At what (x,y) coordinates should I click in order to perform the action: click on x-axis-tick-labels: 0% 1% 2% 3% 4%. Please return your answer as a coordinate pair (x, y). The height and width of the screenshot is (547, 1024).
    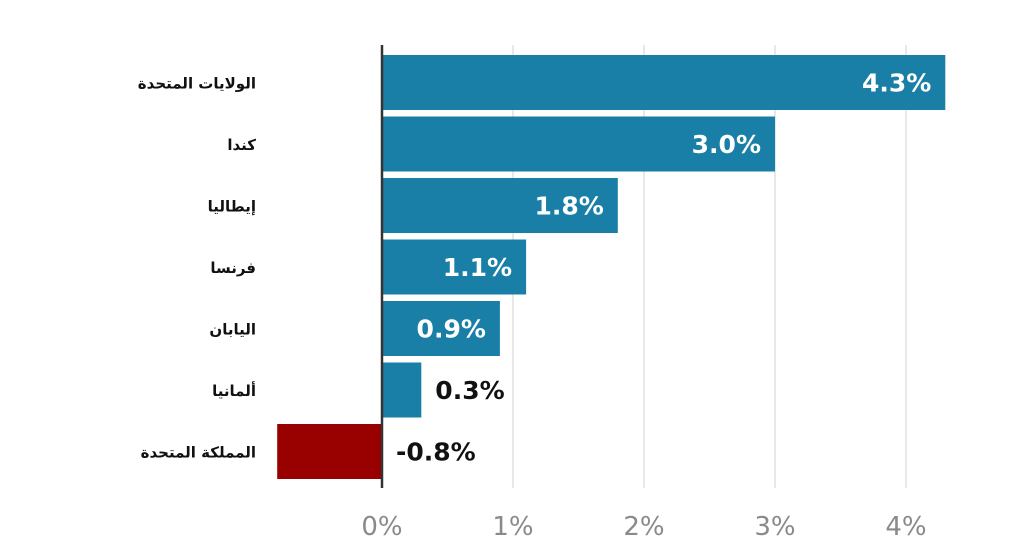
    Looking at the image, I should click on (643, 527).